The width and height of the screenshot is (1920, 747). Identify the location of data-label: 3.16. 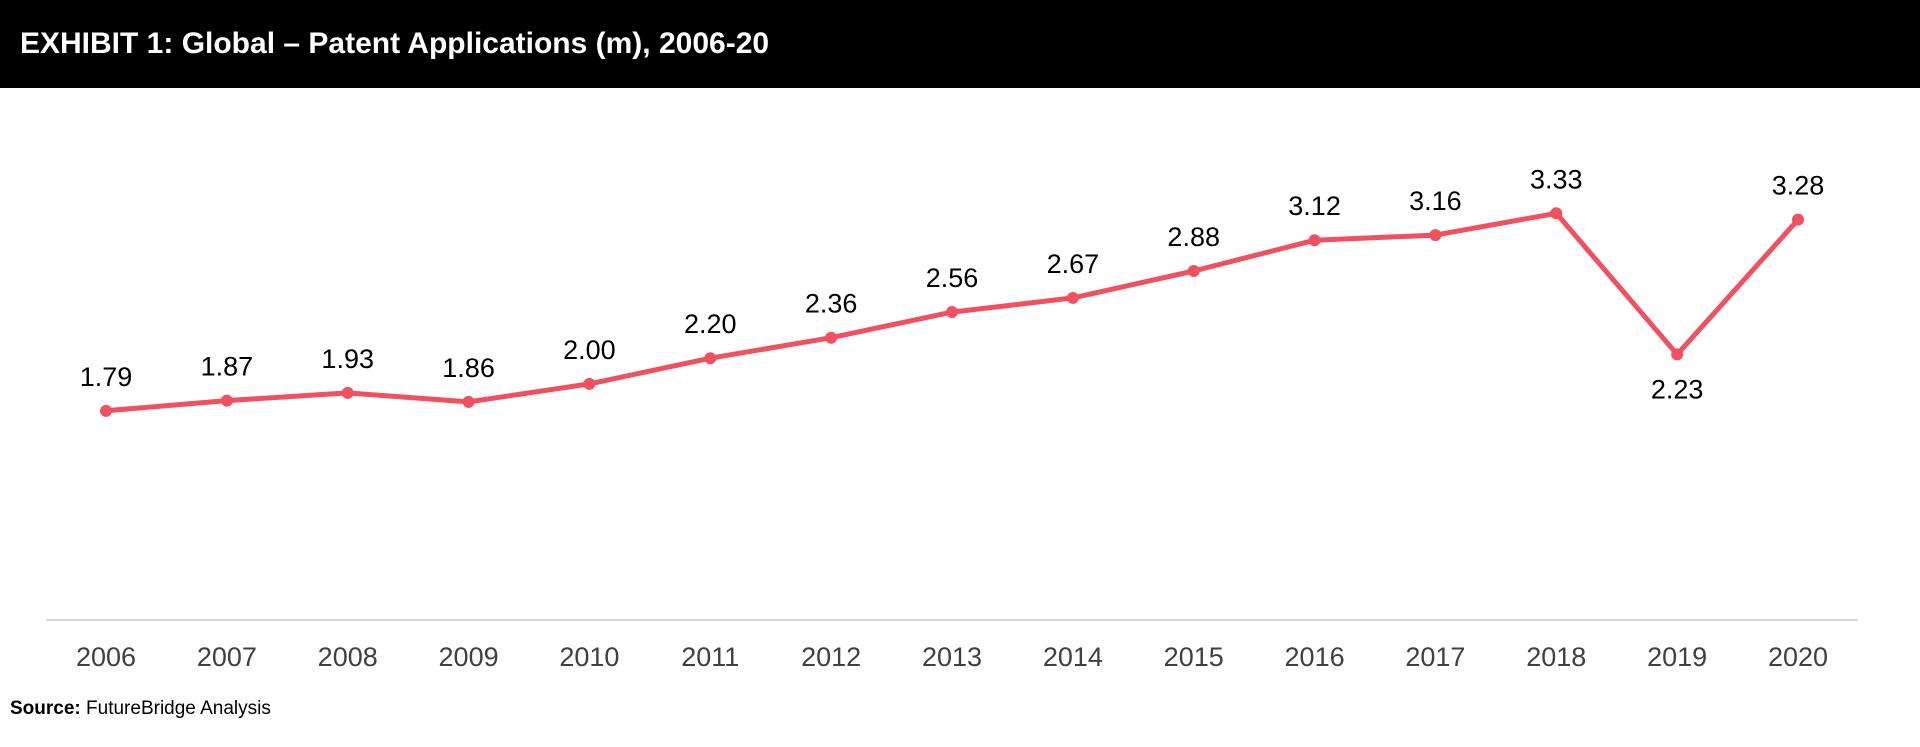
(1435, 201).